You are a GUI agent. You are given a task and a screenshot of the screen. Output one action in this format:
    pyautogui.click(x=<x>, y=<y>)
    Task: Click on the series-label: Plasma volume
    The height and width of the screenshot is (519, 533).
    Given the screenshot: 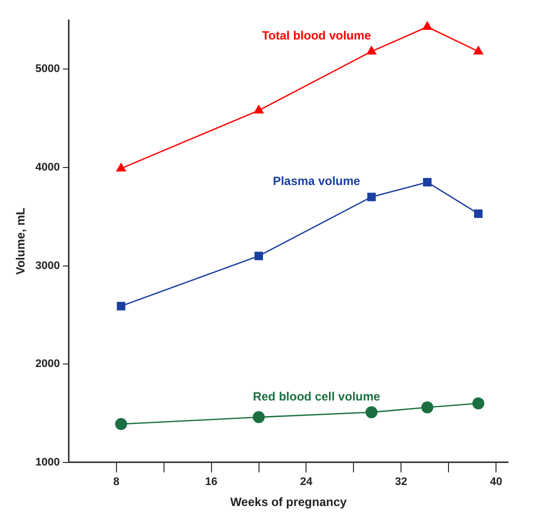 What is the action you would take?
    pyautogui.click(x=316, y=181)
    